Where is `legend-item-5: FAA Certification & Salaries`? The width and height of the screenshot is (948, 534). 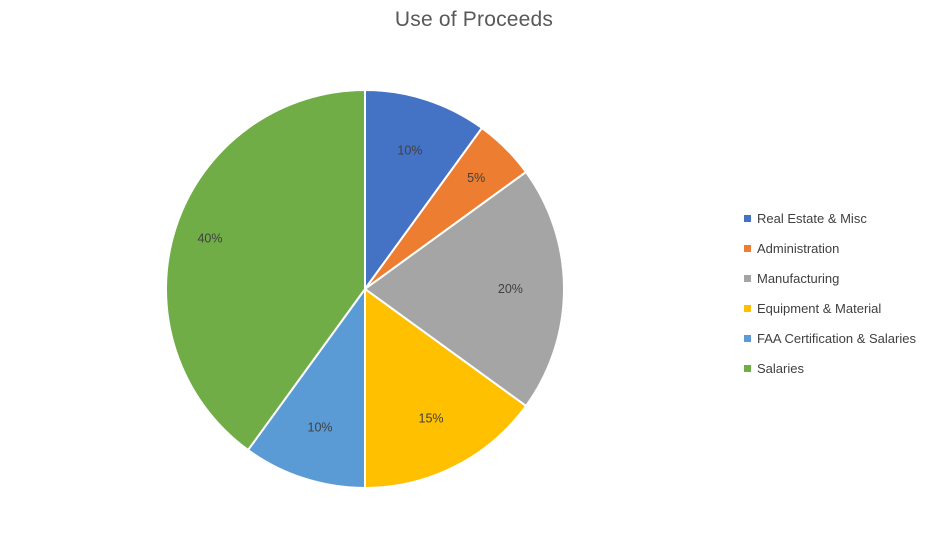
legend-item-5: FAA Certification & Salaries is located at coordinates (830, 338).